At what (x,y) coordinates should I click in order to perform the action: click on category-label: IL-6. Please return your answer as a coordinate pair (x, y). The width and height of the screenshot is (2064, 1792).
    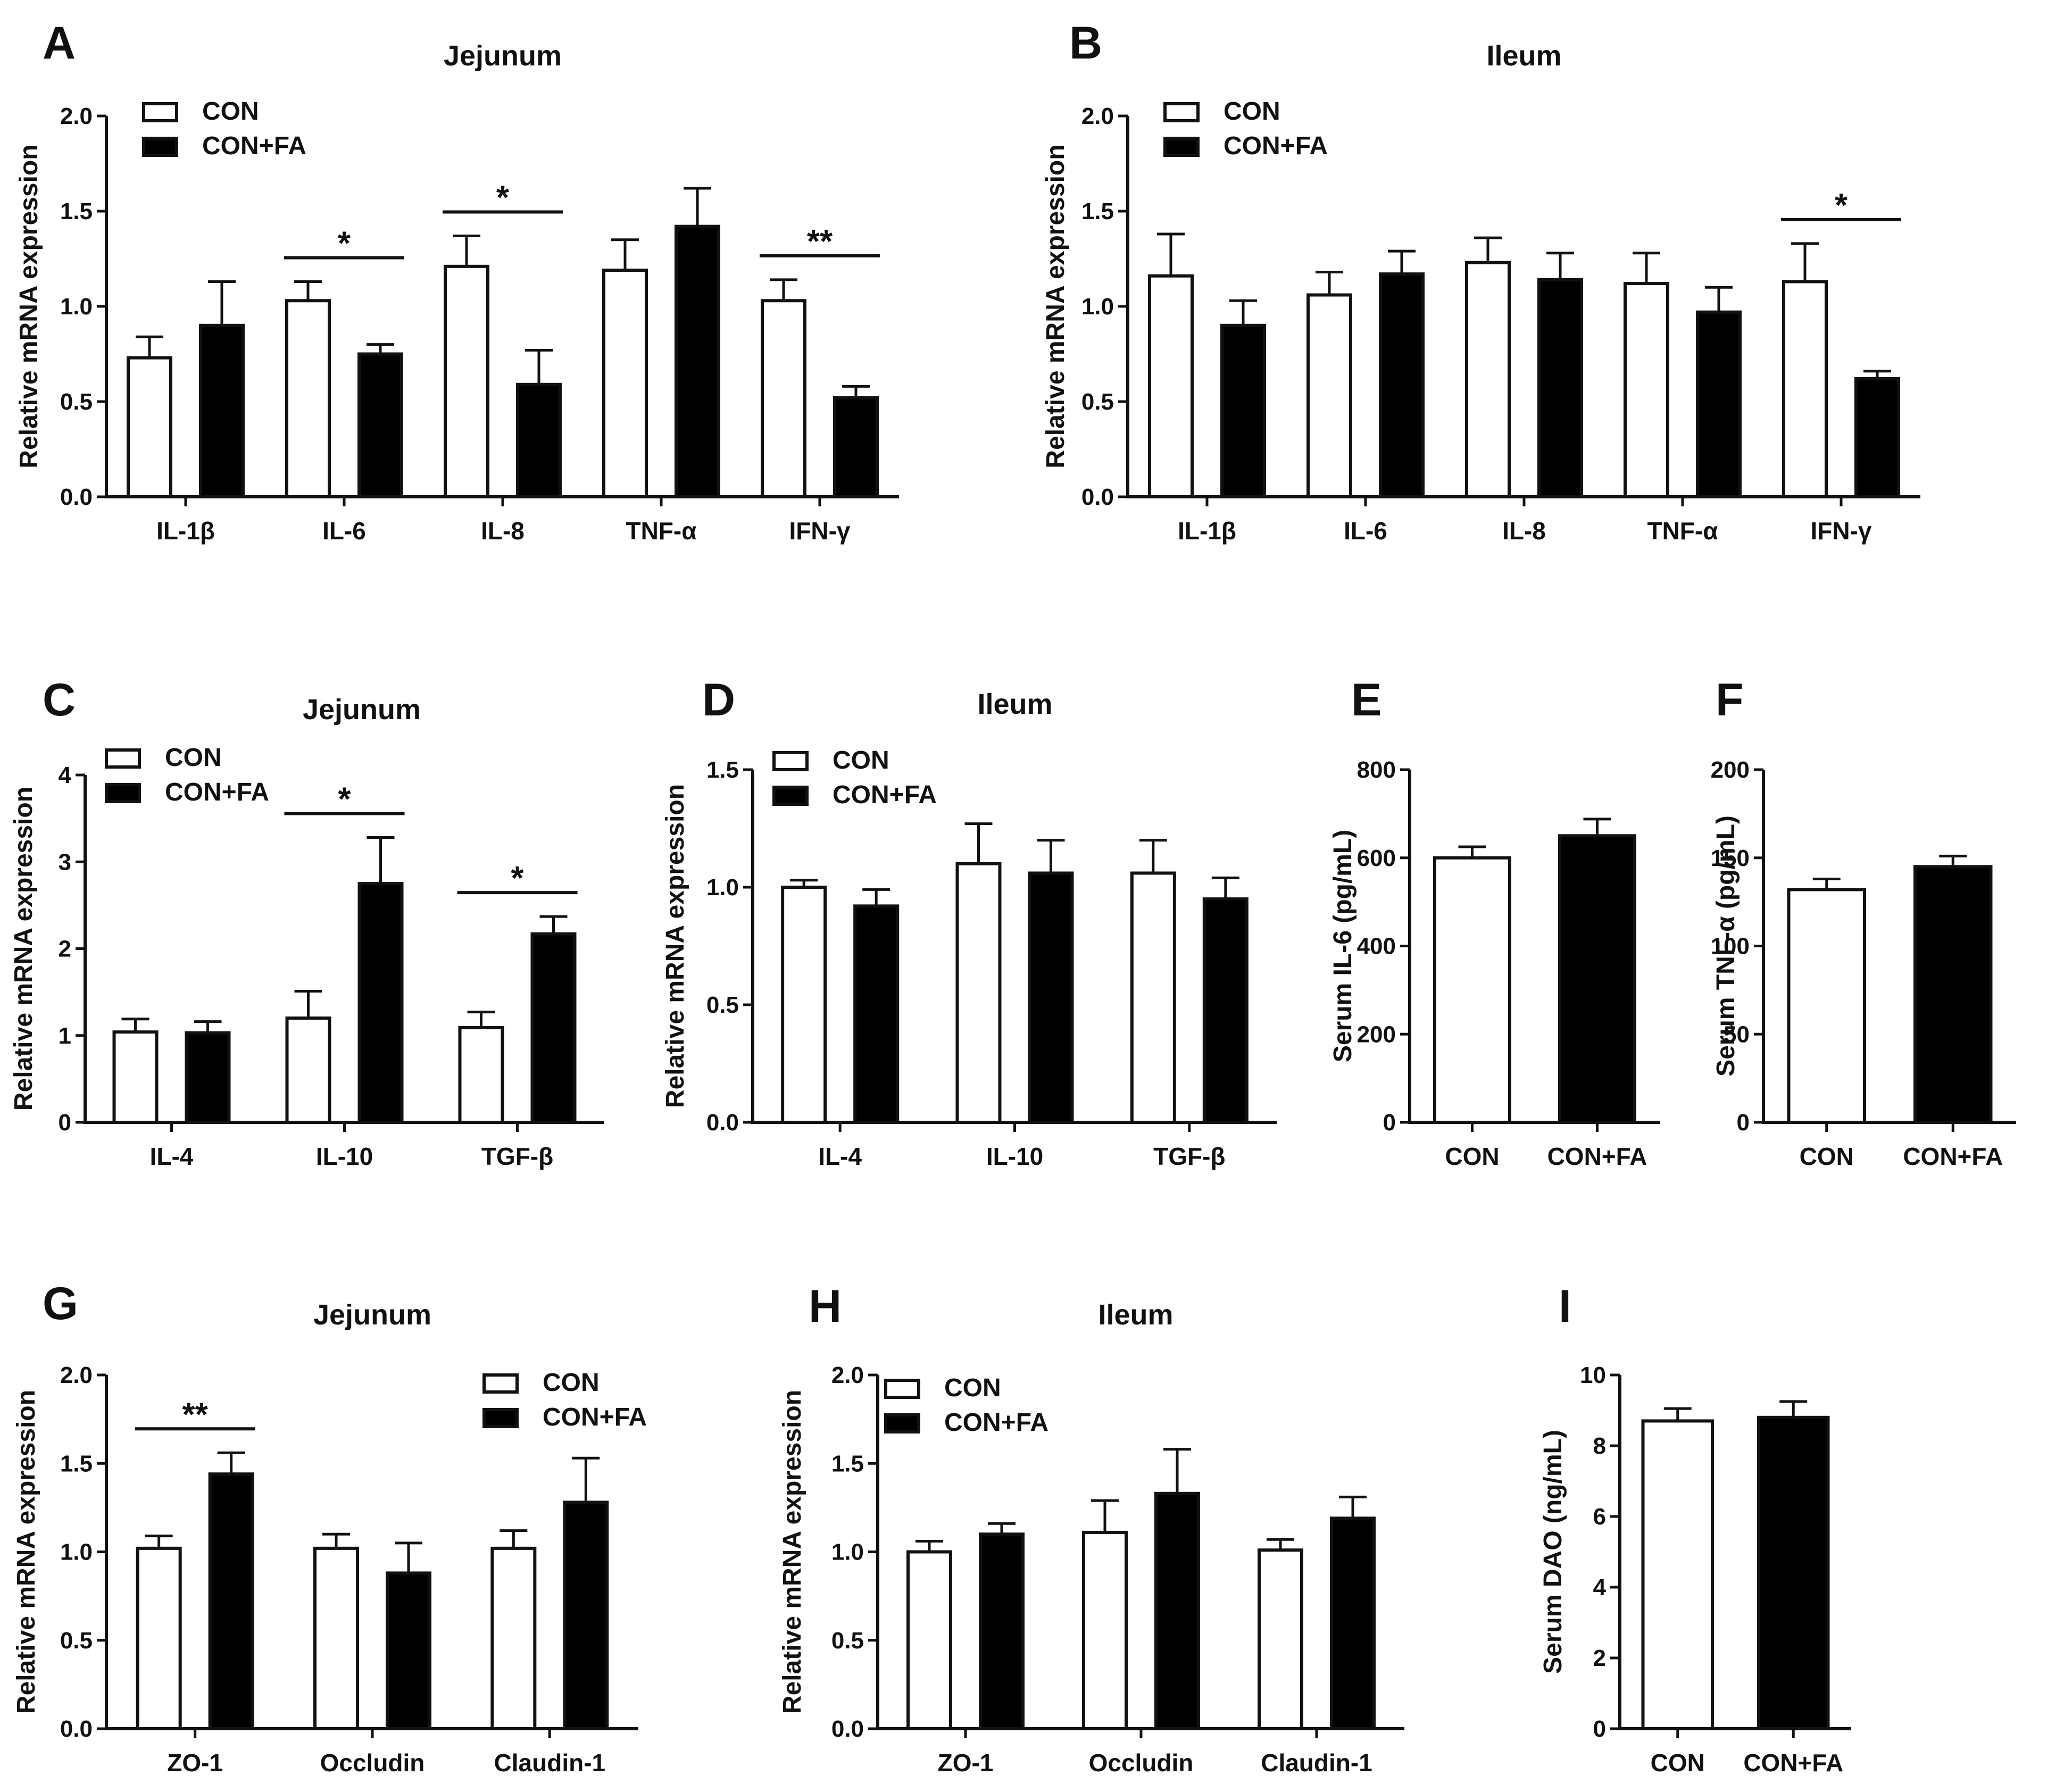
    Looking at the image, I should click on (344, 531).